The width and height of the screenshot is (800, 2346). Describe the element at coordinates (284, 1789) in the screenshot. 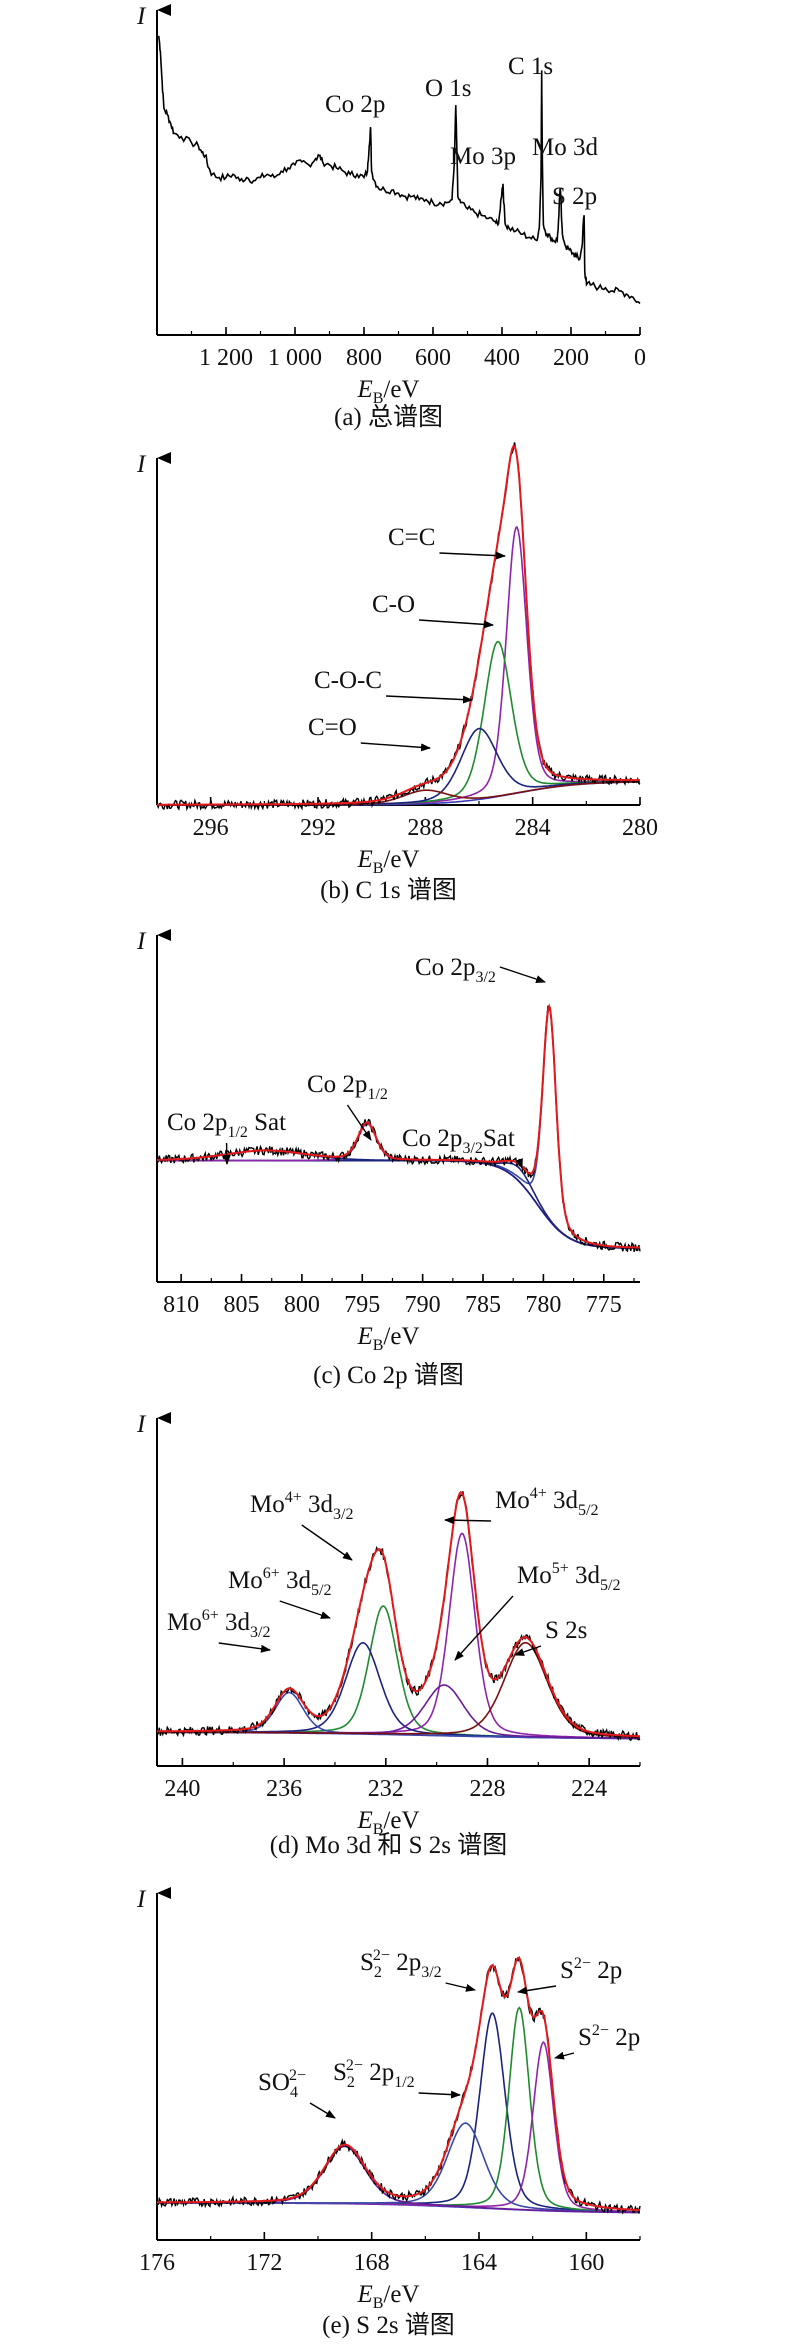

I see `x-tick-label: 236` at that location.